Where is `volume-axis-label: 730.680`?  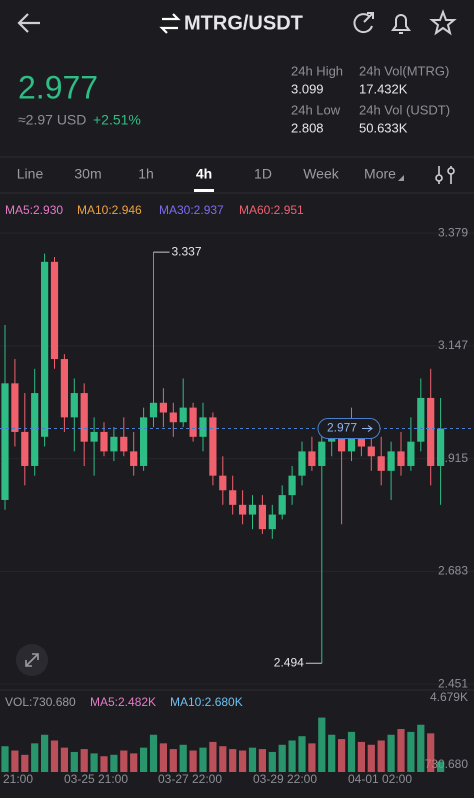 volume-axis-label: 730.680 is located at coordinates (447, 764).